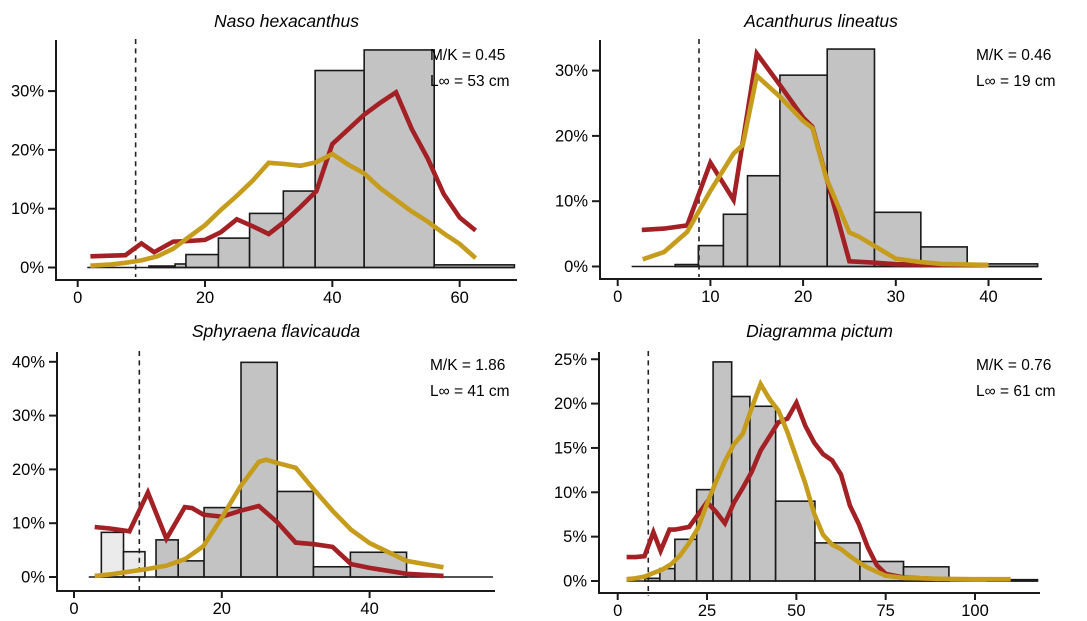 Image resolution: width=1087 pixels, height=621 pixels. I want to click on panel-title: Acanthurus lineatus, so click(820, 21).